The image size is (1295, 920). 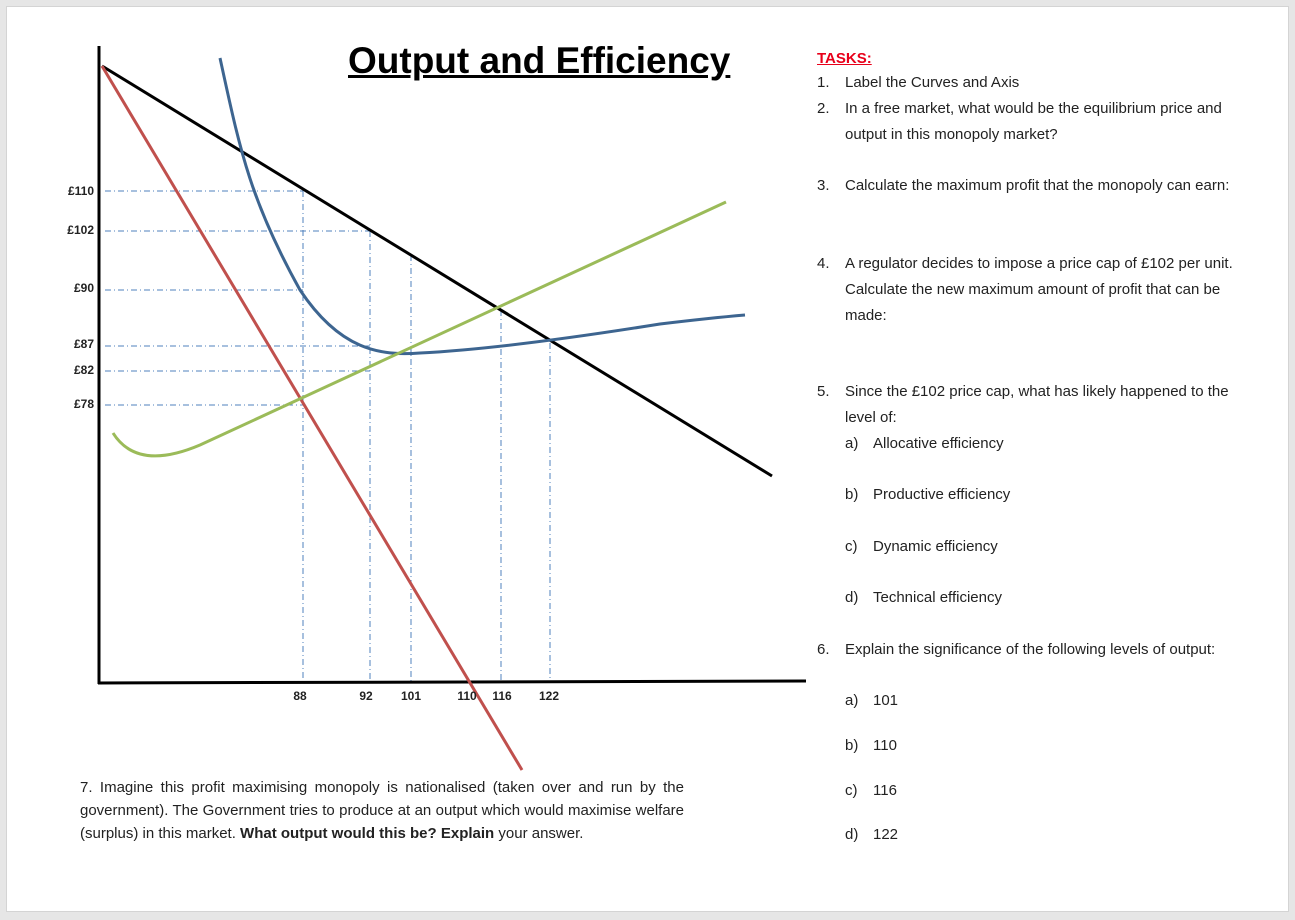 I want to click on sub-text: 116, so click(x=885, y=790).